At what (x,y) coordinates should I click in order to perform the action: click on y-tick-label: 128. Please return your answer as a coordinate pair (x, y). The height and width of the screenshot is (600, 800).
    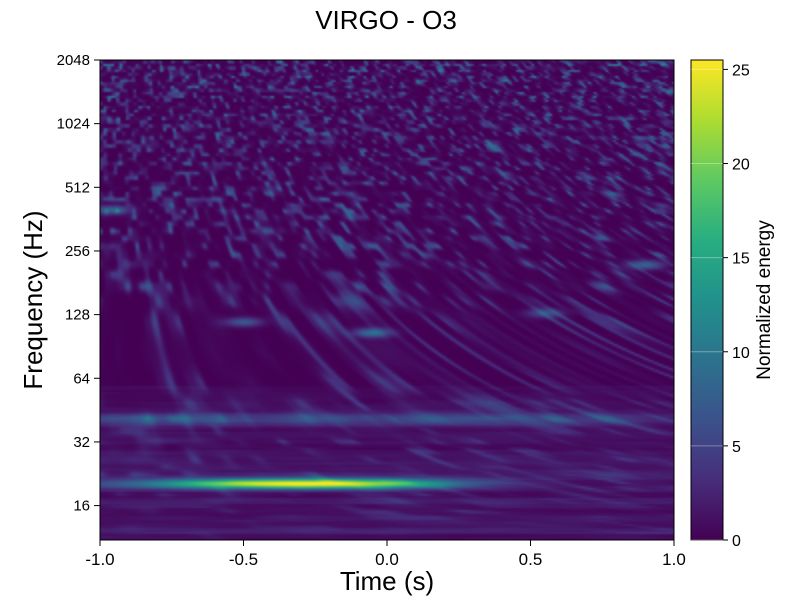
    Looking at the image, I should click on (77, 315).